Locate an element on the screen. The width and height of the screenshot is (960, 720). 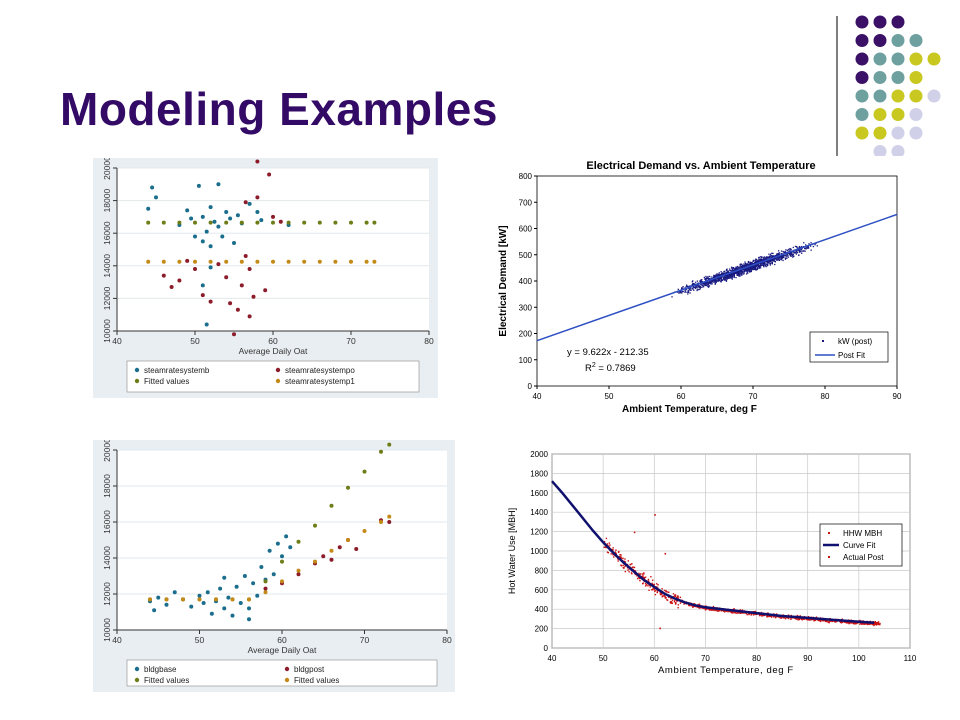
legend-marker is located at coordinates (137, 680).